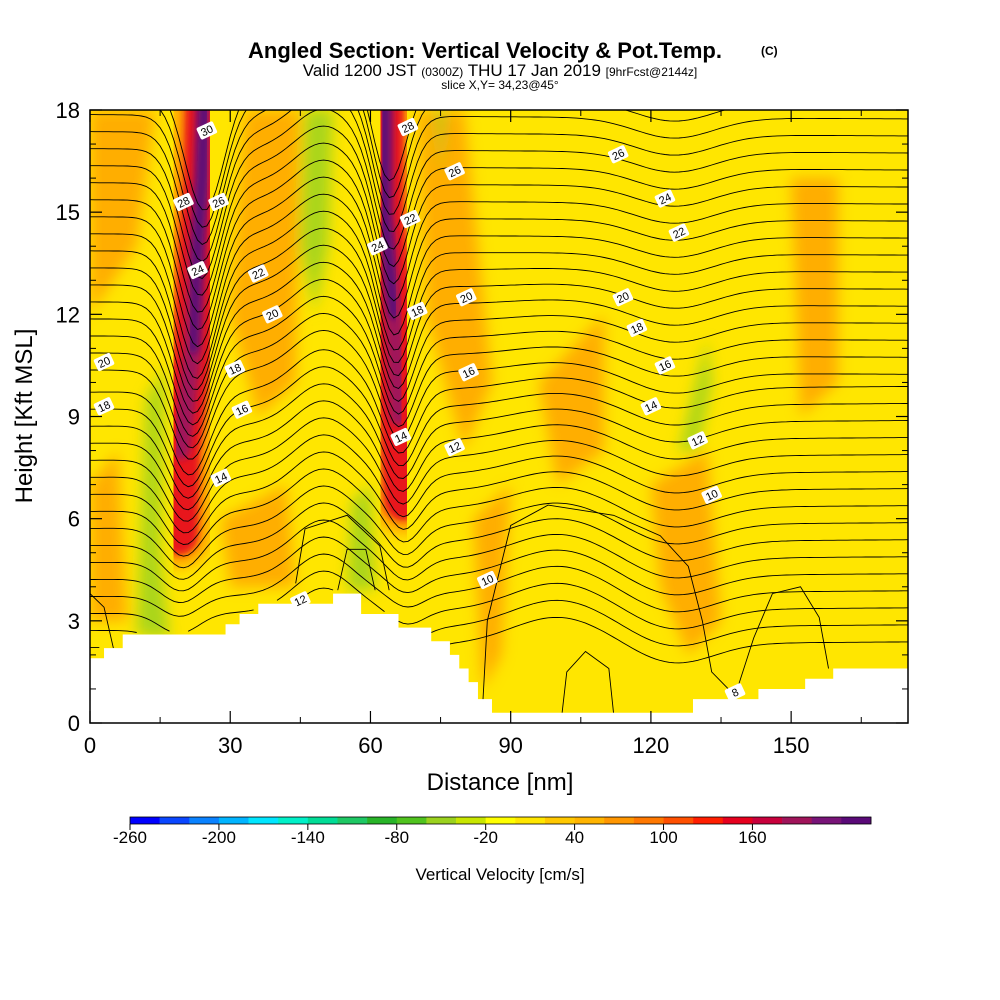 Image resolution: width=1000 pixels, height=1000 pixels. Describe the element at coordinates (68, 212) in the screenshot. I see `y-tick-label: 15` at that location.